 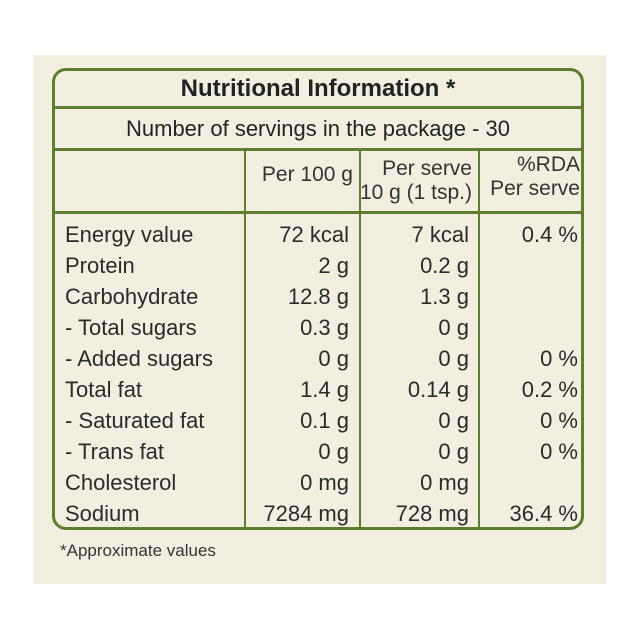 I want to click on value-per-100g: 72 kcal, so click(x=314, y=234).